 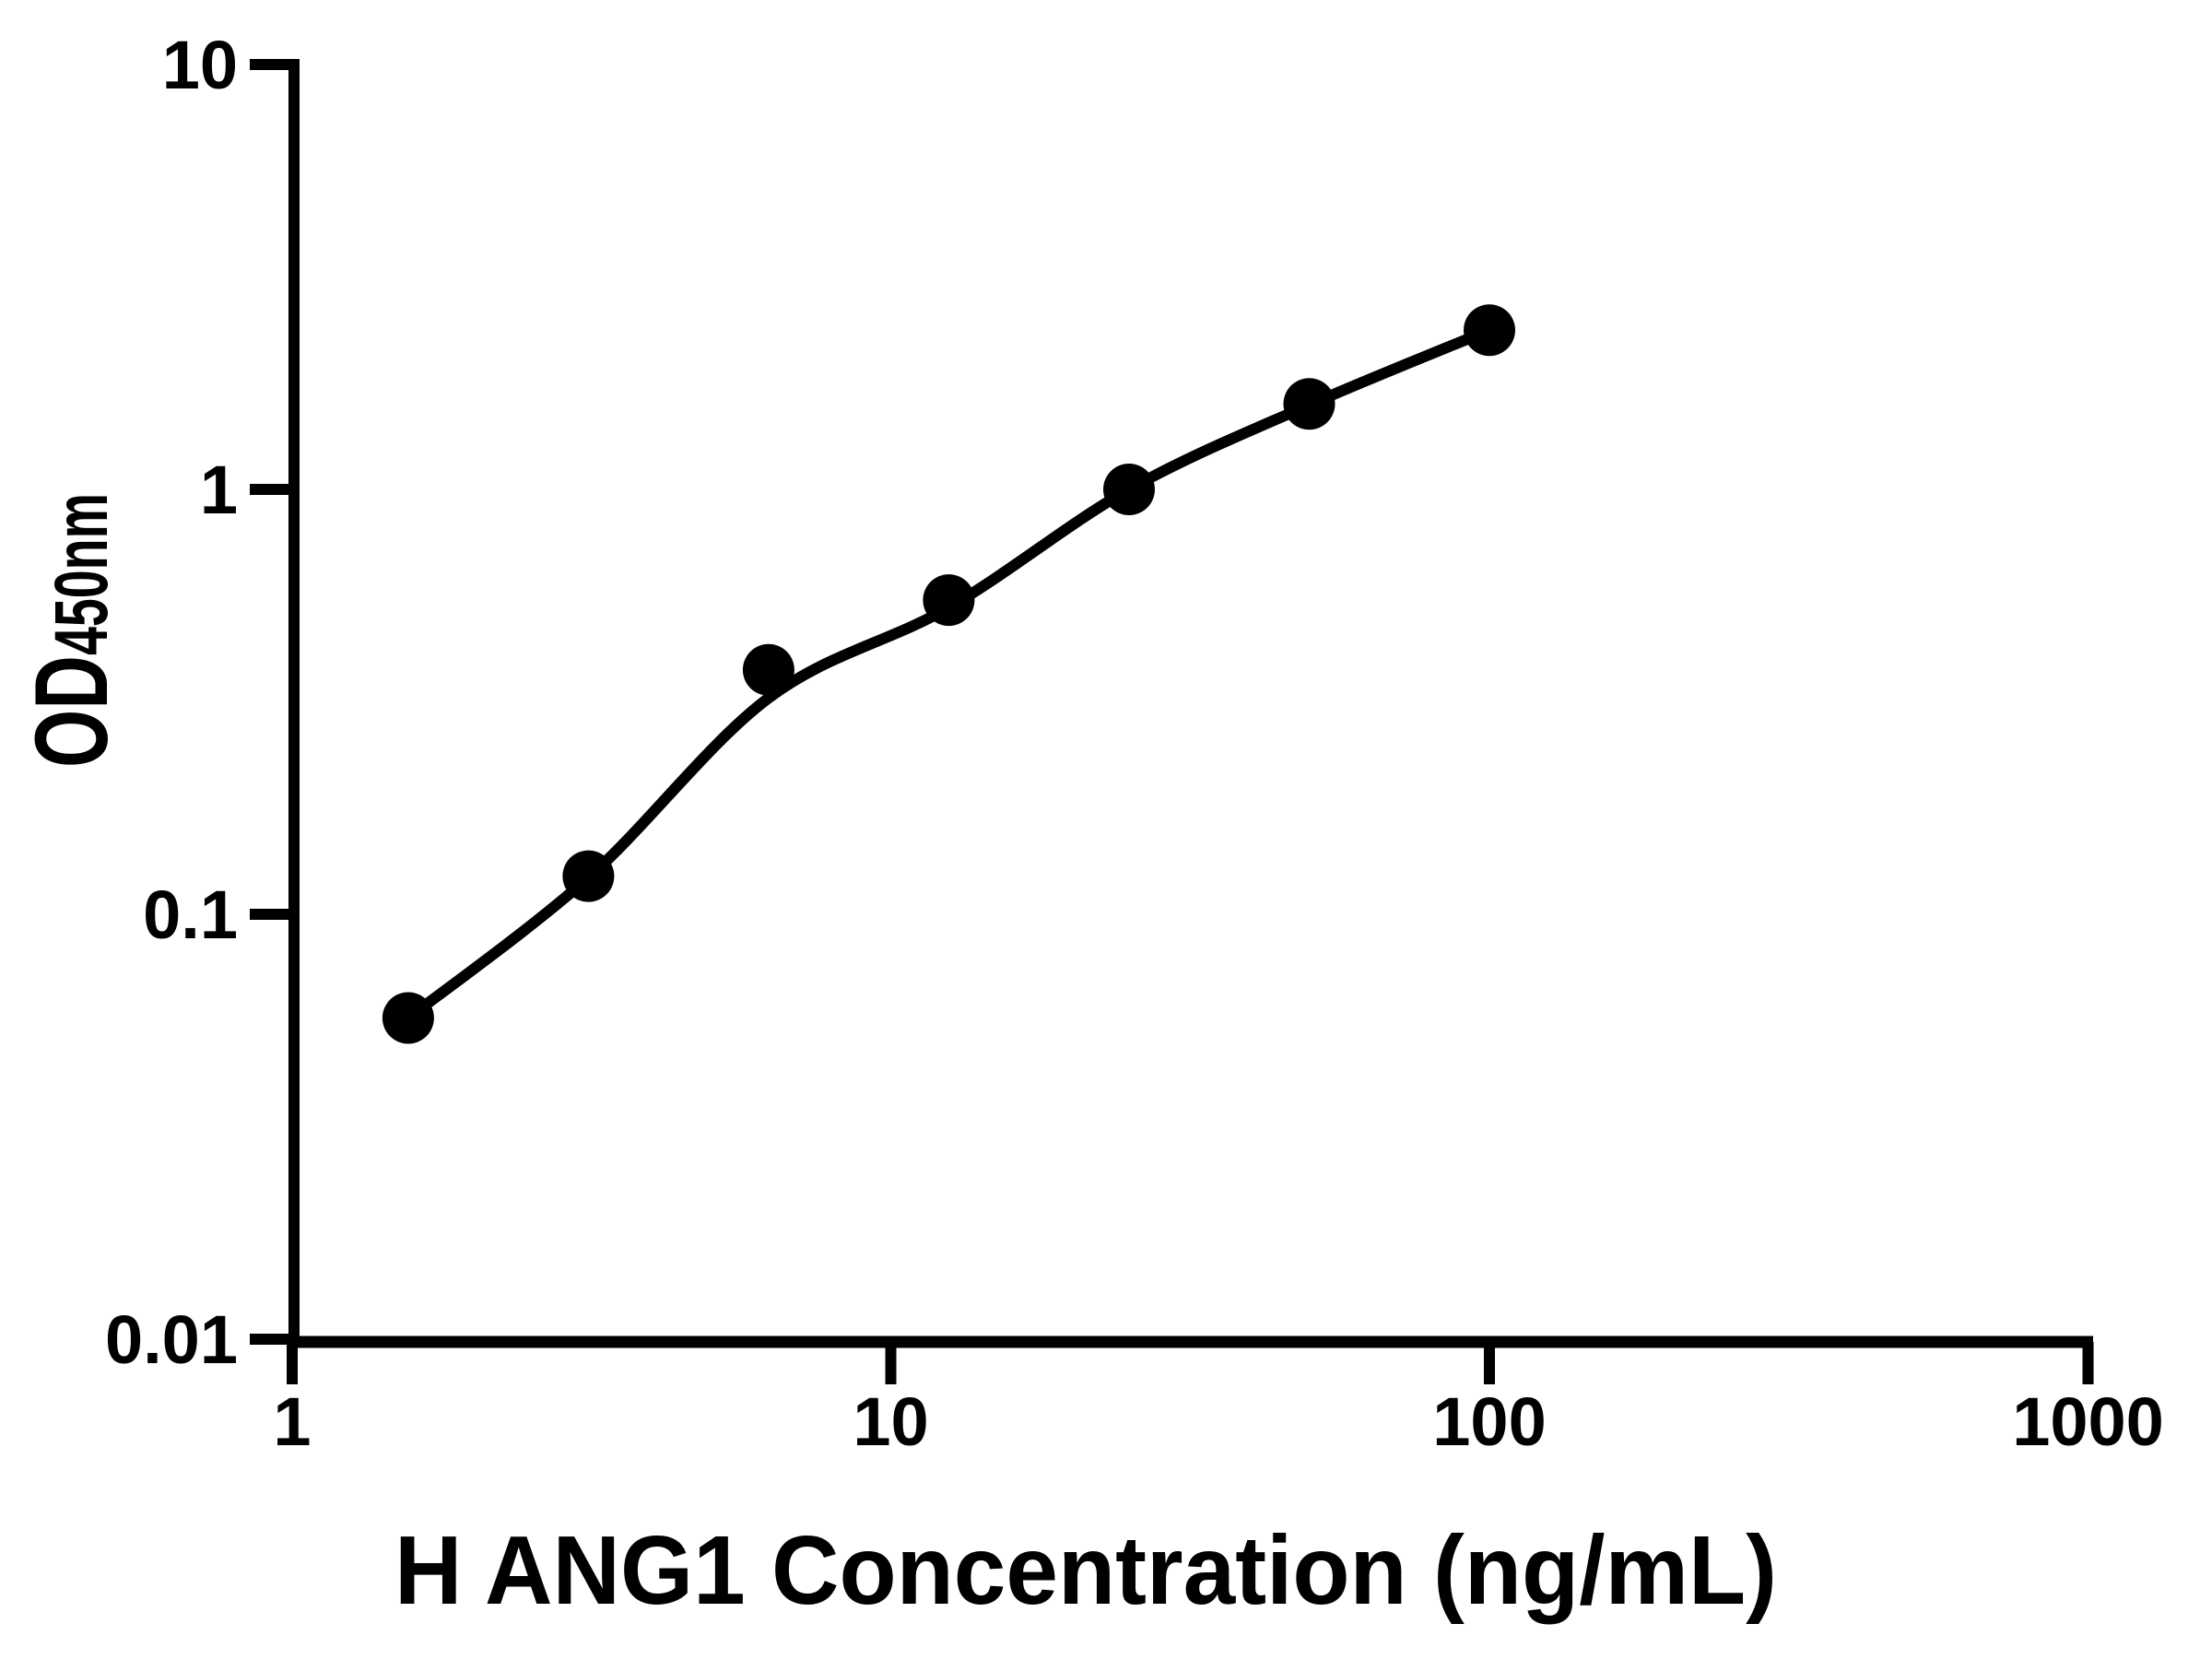 What do you see at coordinates (1085, 1570) in the screenshot?
I see `x-axis-title: H ANG1 Concentration (ng/mL)` at bounding box center [1085, 1570].